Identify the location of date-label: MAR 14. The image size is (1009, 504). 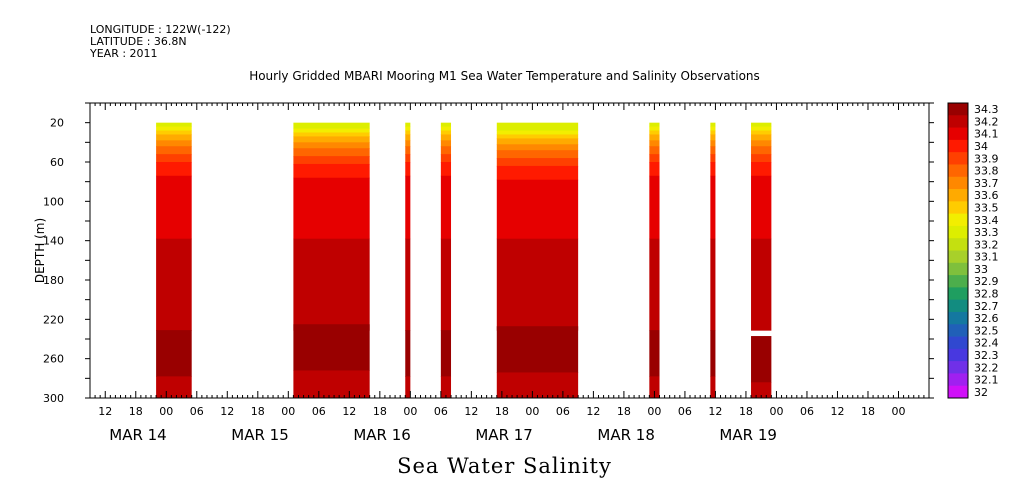
(137, 435).